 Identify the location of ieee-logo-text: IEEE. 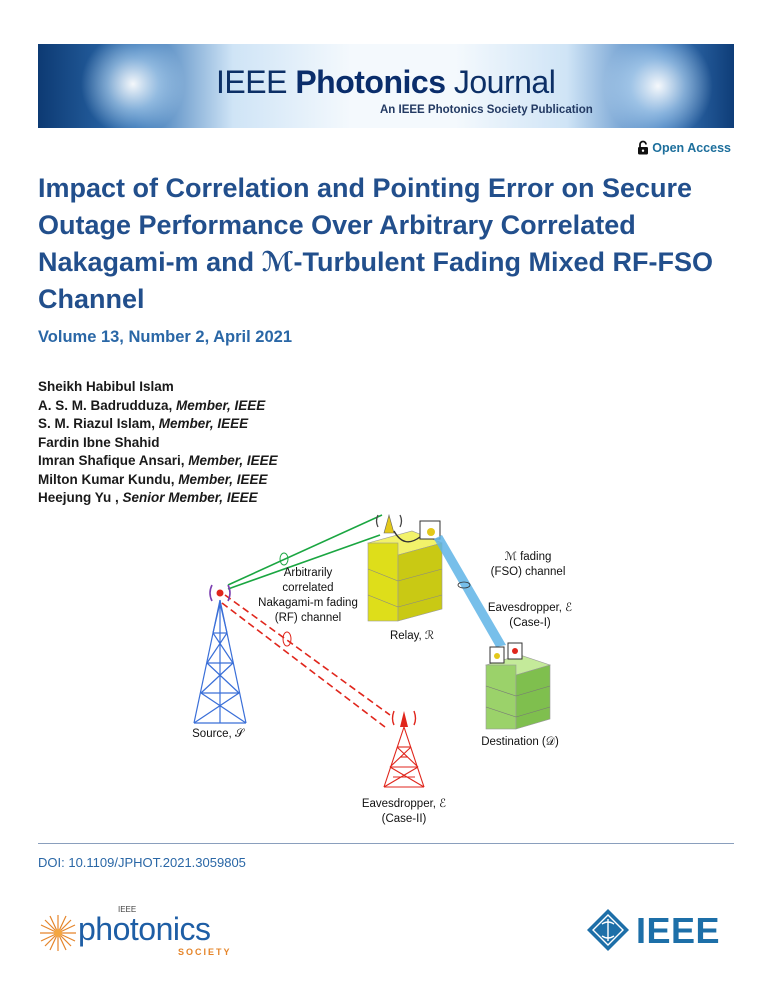
(678, 930).